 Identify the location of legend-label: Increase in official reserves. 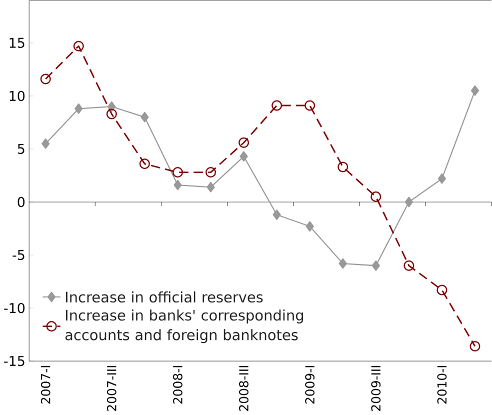
(164, 296).